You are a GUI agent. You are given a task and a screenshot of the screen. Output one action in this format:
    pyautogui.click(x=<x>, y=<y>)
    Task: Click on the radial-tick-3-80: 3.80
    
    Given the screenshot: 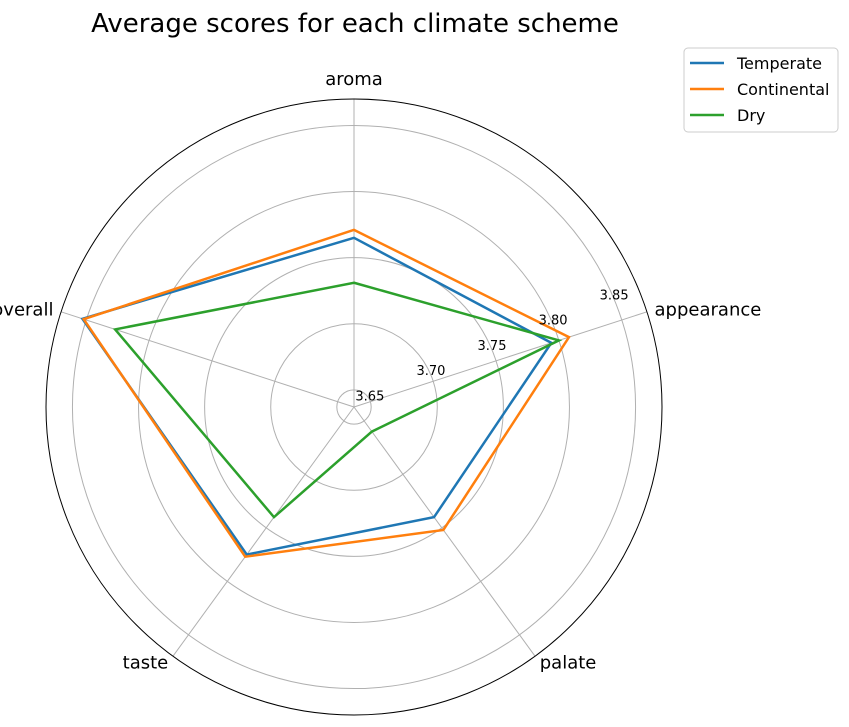 What is the action you would take?
    pyautogui.click(x=553, y=321)
    